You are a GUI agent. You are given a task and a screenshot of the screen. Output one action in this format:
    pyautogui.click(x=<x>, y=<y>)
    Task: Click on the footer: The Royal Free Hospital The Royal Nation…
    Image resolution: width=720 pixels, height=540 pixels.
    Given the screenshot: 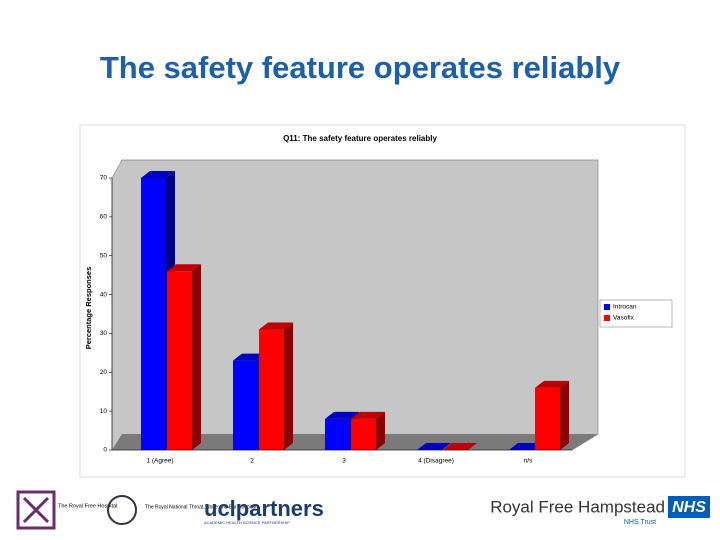 What is the action you would take?
    pyautogui.click(x=363, y=510)
    